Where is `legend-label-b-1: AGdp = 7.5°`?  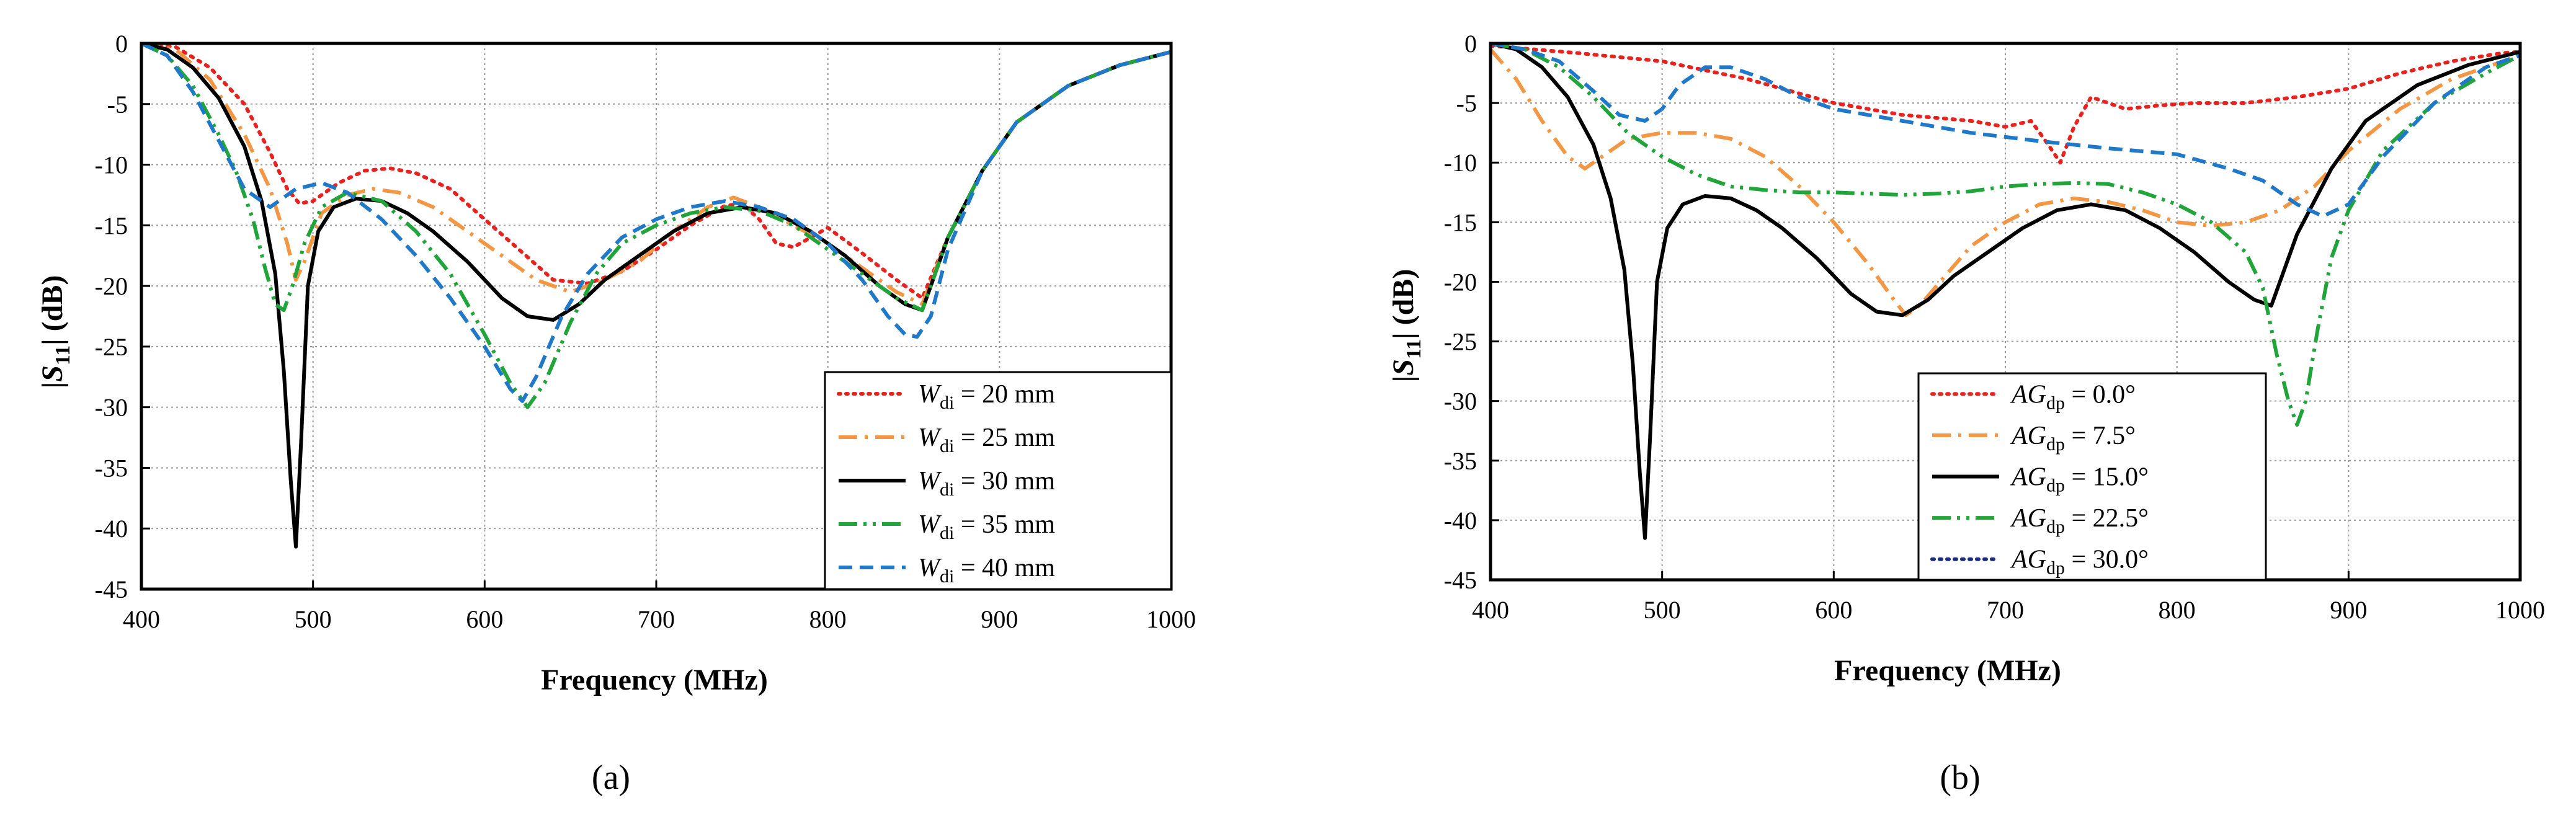
legend-label-b-1: AGdp = 7.5° is located at coordinates (2073, 438).